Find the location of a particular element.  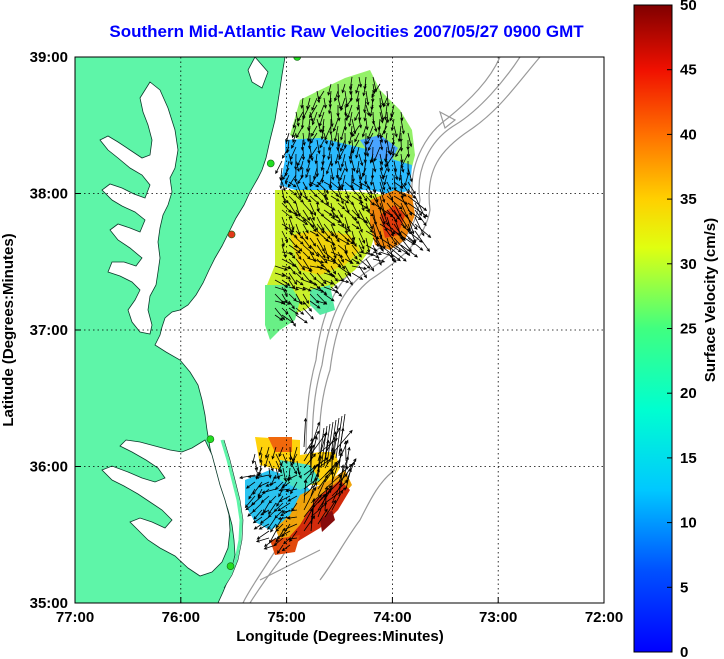

y-tick-label: 35:00 is located at coordinates (49, 603).